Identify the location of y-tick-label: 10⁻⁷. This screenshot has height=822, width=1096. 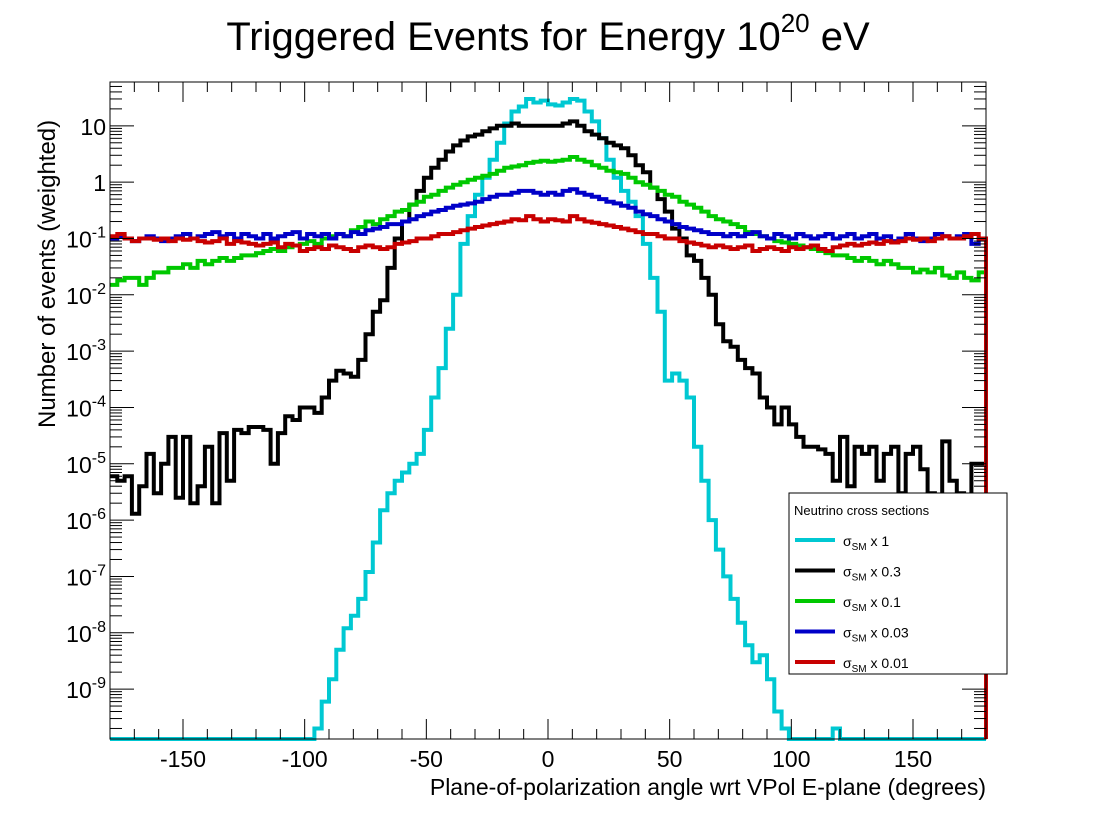
(86, 576).